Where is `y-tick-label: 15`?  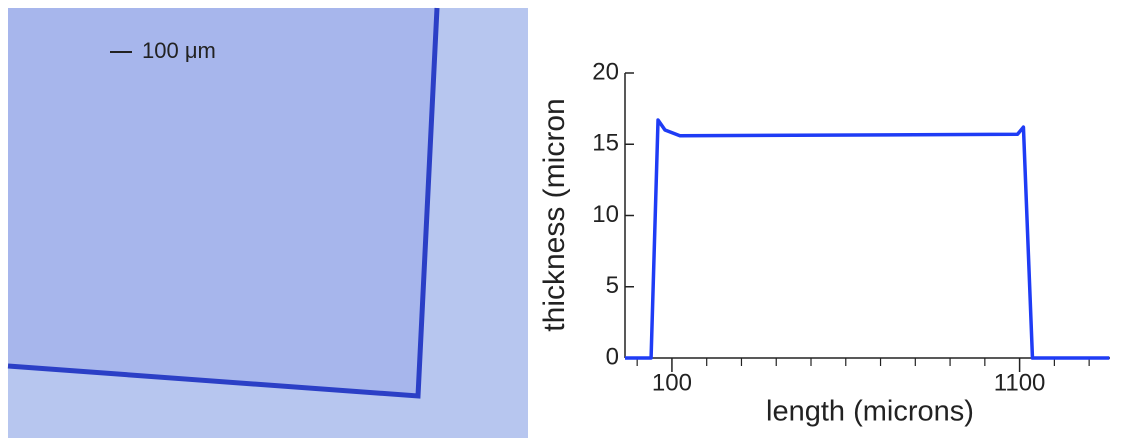
y-tick-label: 15 is located at coordinates (605, 143).